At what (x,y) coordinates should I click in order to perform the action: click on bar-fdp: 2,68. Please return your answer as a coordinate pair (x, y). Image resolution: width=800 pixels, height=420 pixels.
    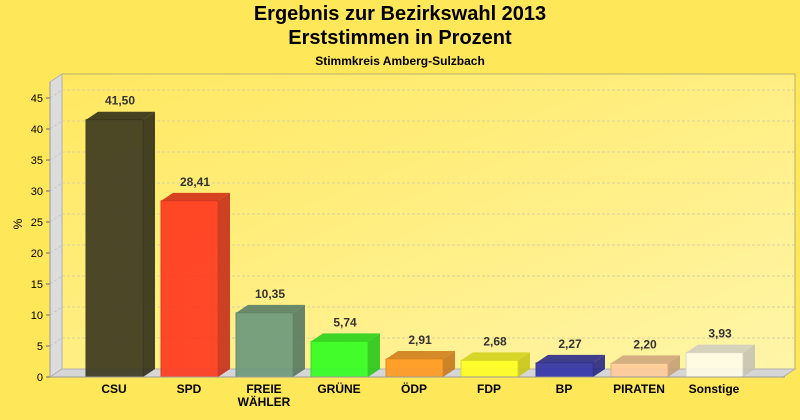
    Looking at the image, I should click on (495, 356).